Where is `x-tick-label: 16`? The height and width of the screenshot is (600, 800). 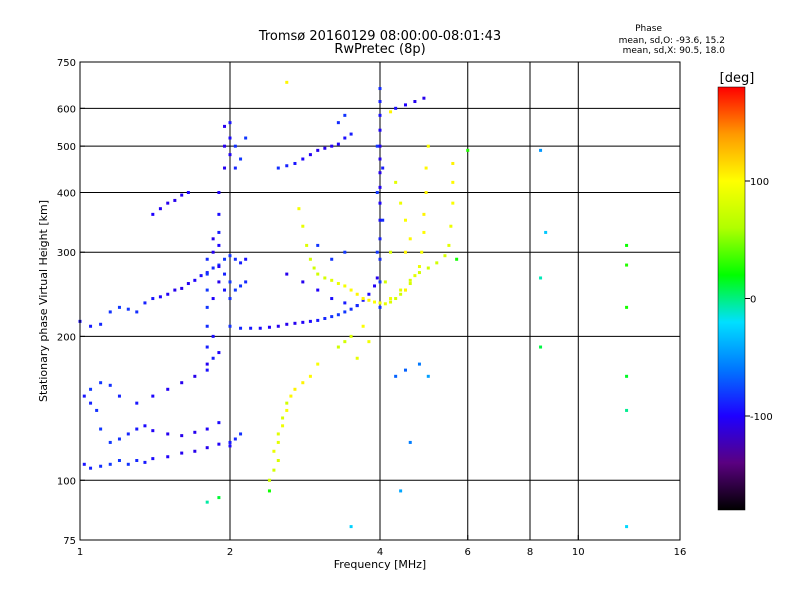
x-tick-label: 16 is located at coordinates (680, 552).